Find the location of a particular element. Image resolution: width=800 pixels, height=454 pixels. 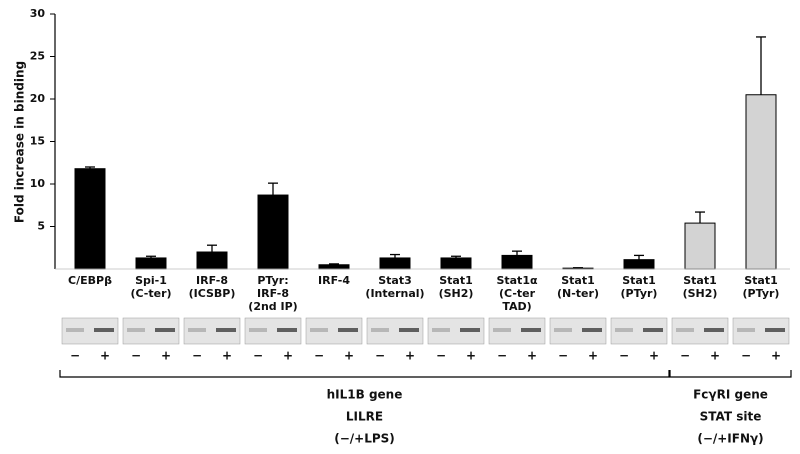

x-tick-label: Stat1α is located at coordinates (517, 280).